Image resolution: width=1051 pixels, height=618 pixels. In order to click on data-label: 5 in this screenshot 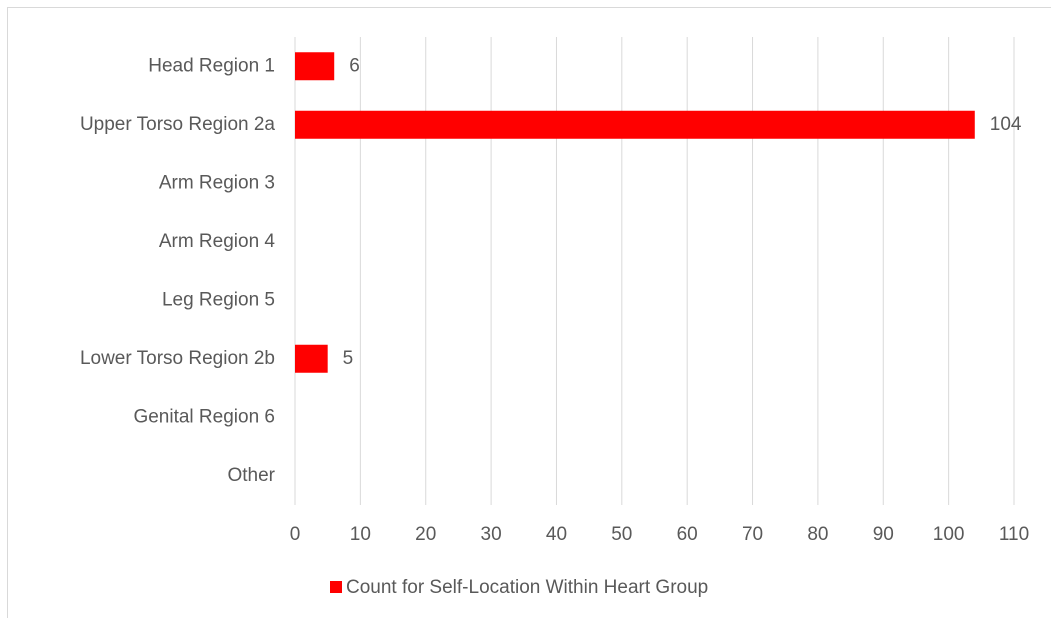, I will do `click(348, 358)`.